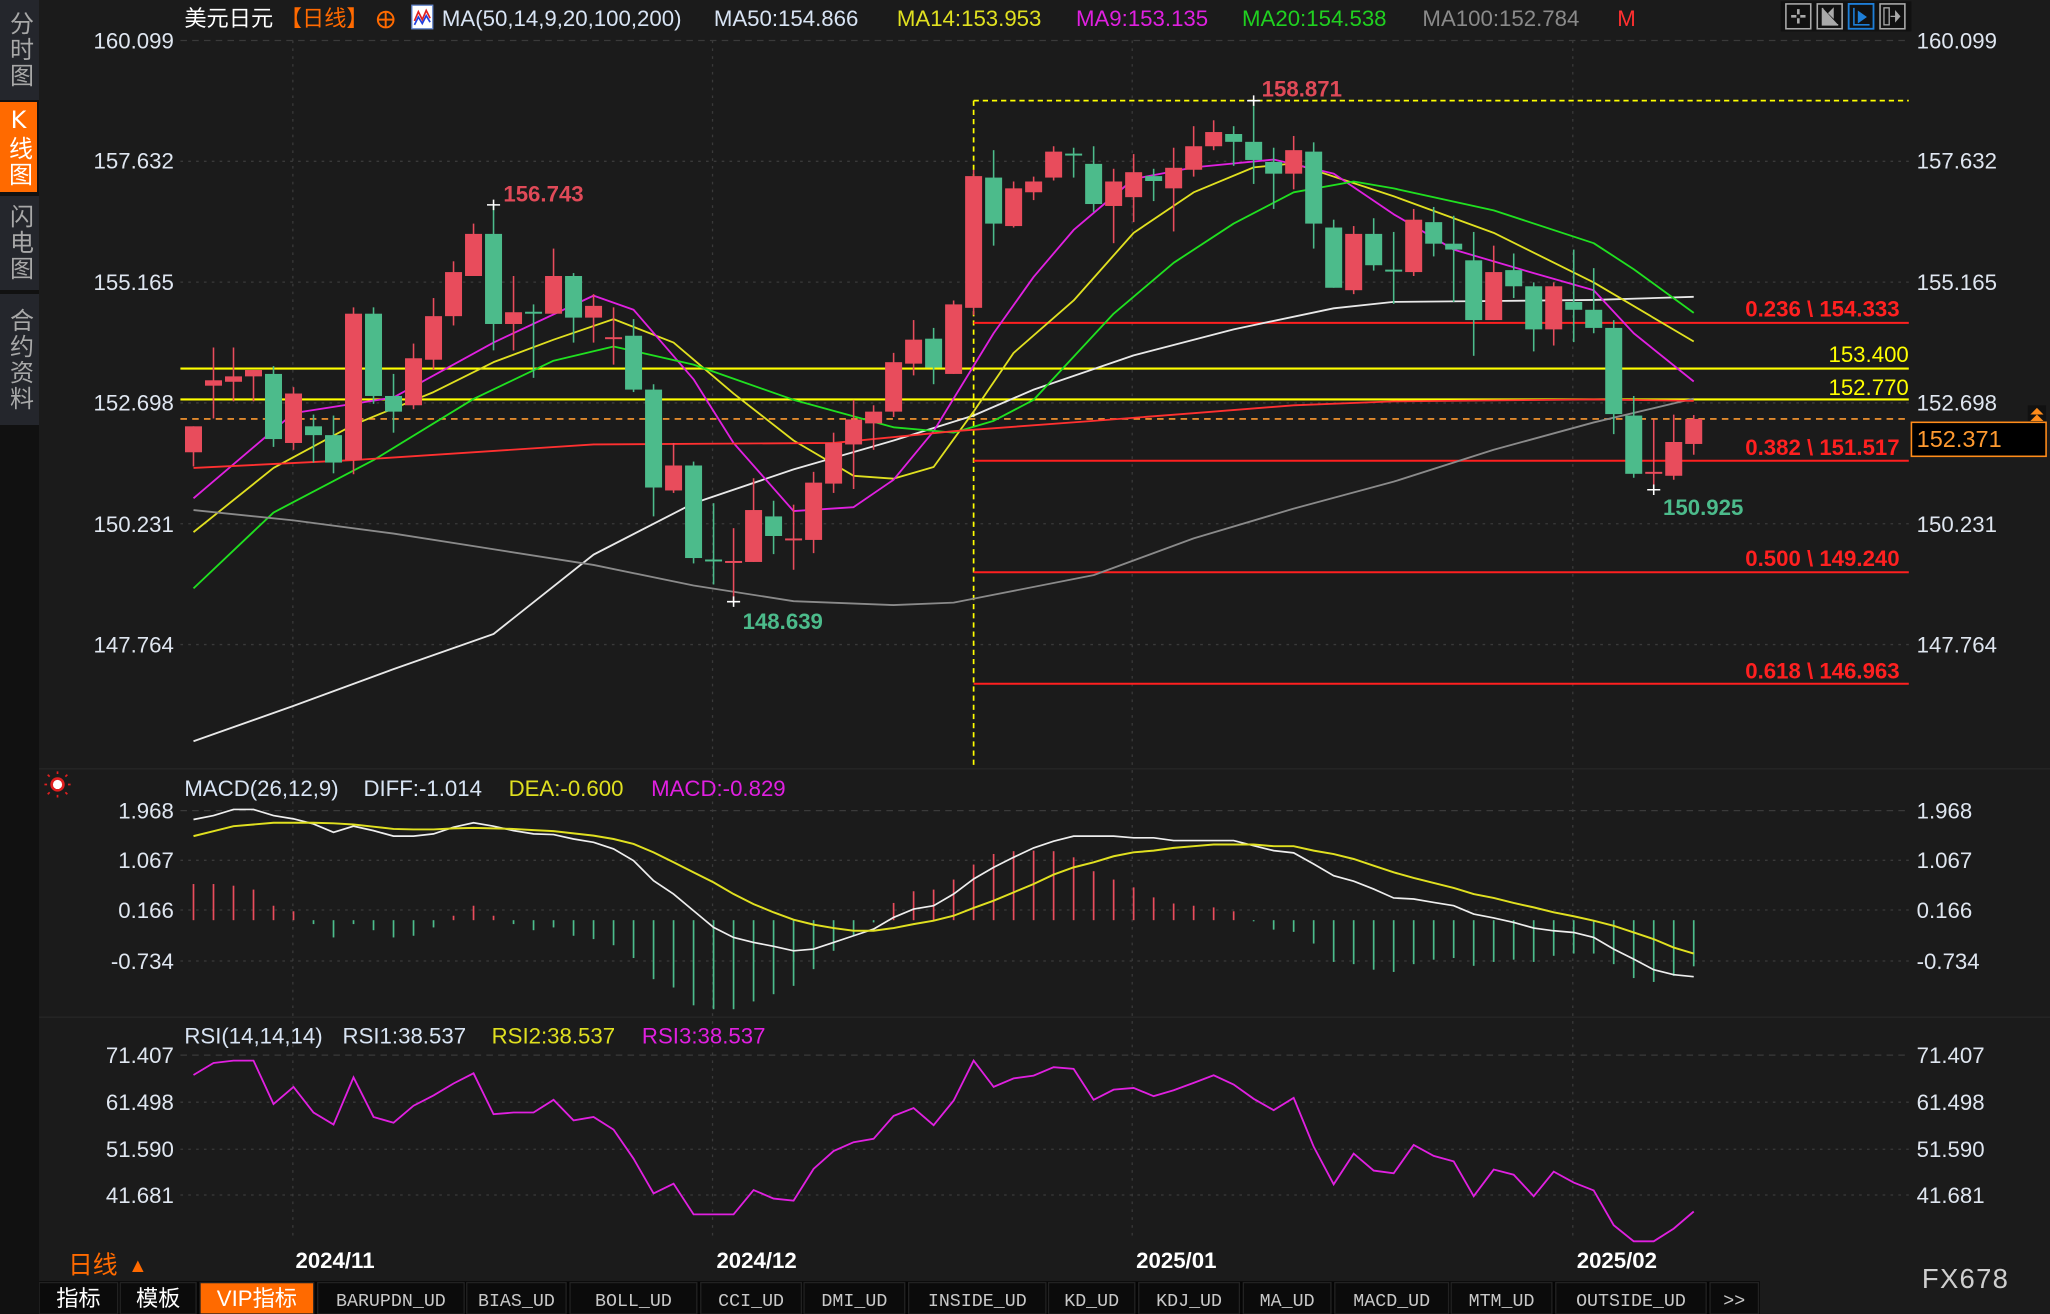 The width and height of the screenshot is (2050, 1314). I want to click on indicator-tab: KD_UD, so click(1091, 1297).